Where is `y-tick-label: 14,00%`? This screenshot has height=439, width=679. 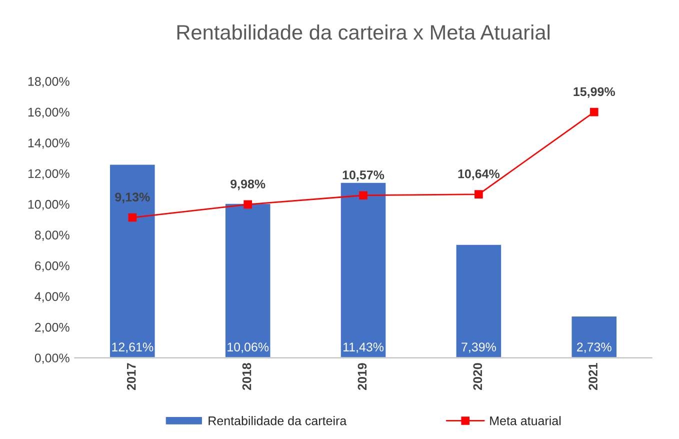 y-tick-label: 14,00% is located at coordinates (49, 143).